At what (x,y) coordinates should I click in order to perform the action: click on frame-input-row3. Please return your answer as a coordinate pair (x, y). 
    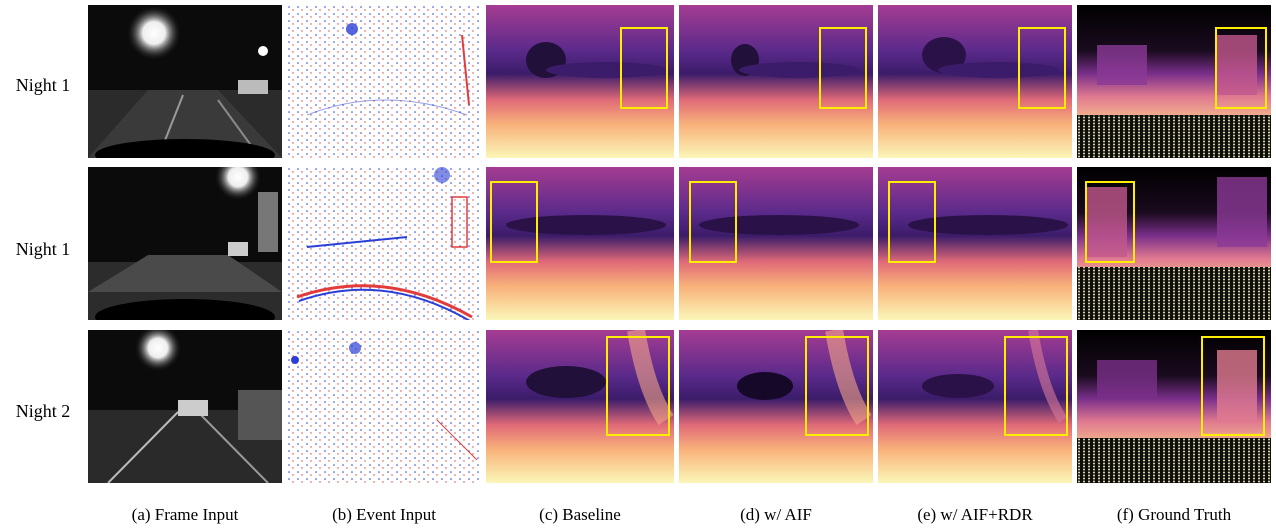
    Looking at the image, I should click on (185, 406).